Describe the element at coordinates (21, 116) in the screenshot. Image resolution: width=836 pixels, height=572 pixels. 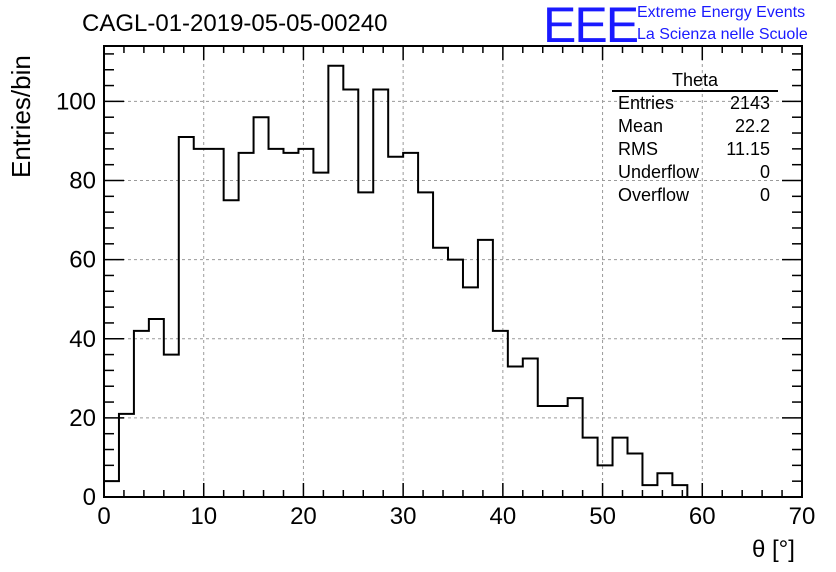
I see `y-axis-label: Entries/bin` at that location.